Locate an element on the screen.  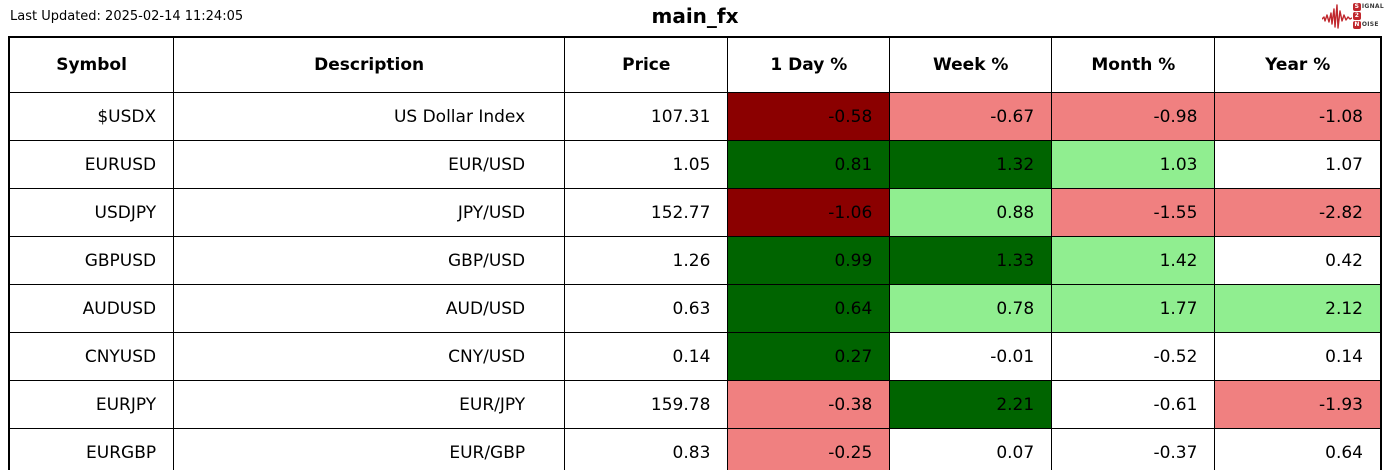
symbol-cell: EURJPY is located at coordinates (91, 404).